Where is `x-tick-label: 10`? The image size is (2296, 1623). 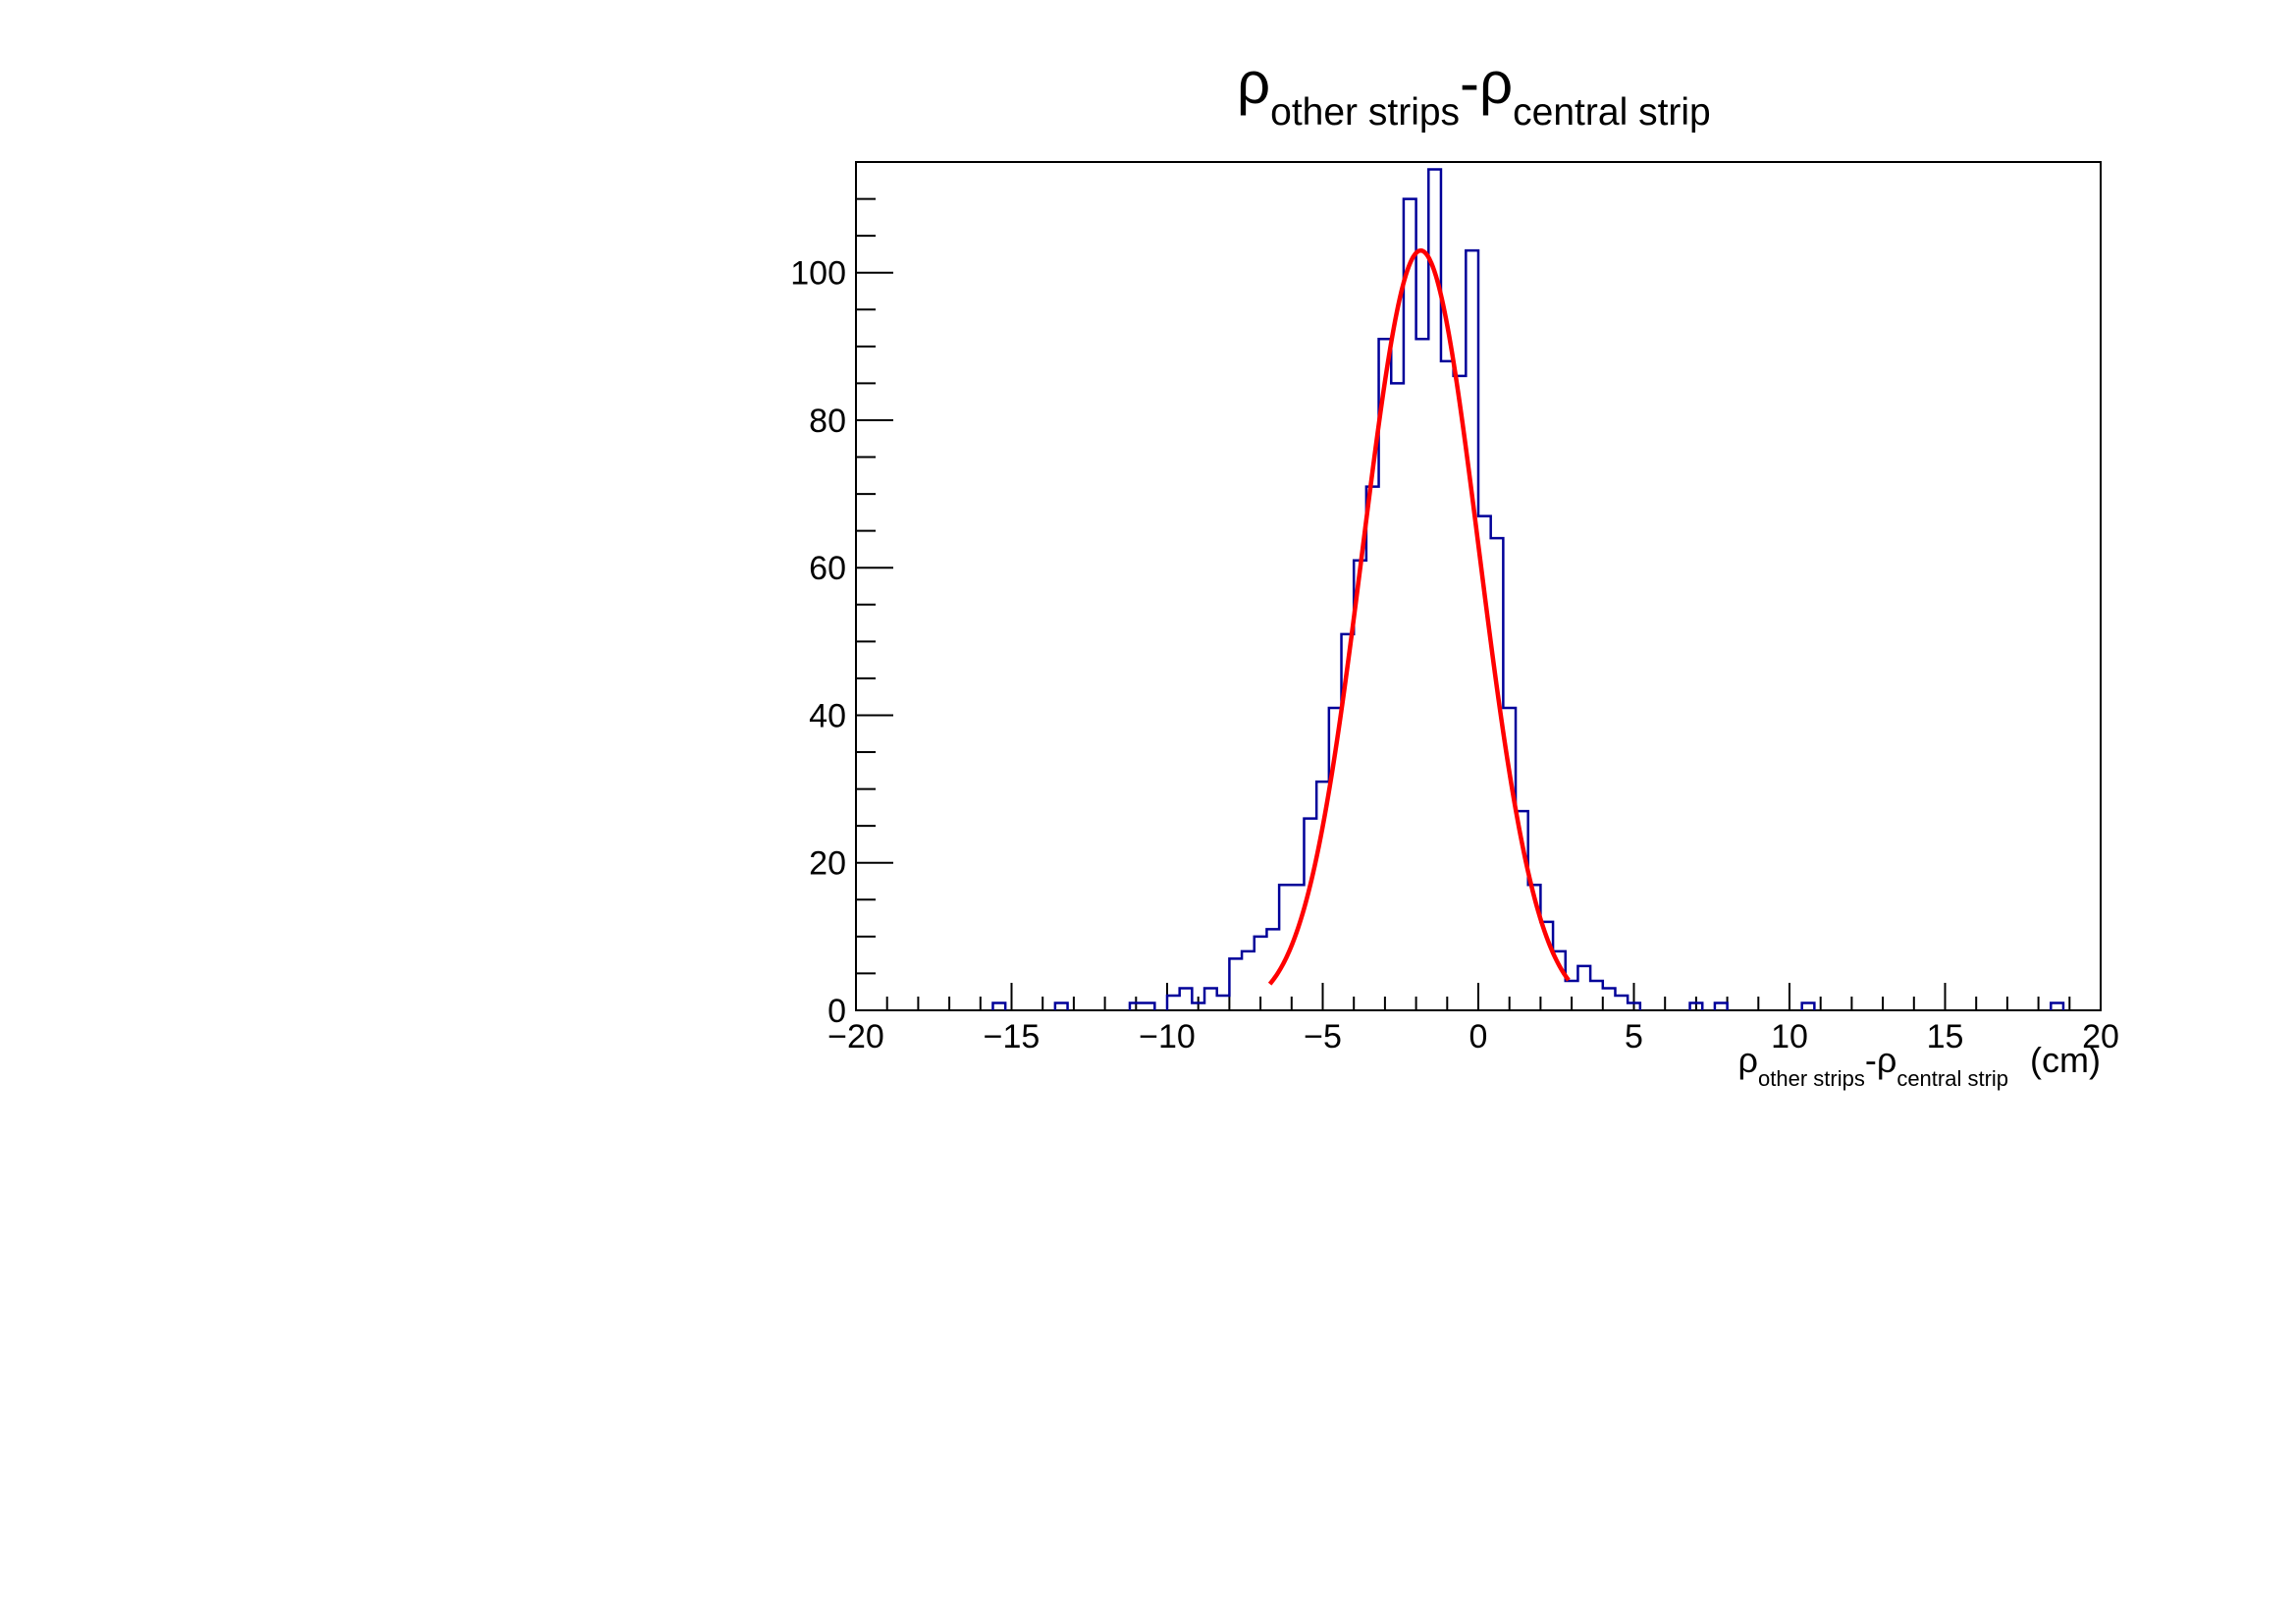 x-tick-label: 10 is located at coordinates (1789, 1036).